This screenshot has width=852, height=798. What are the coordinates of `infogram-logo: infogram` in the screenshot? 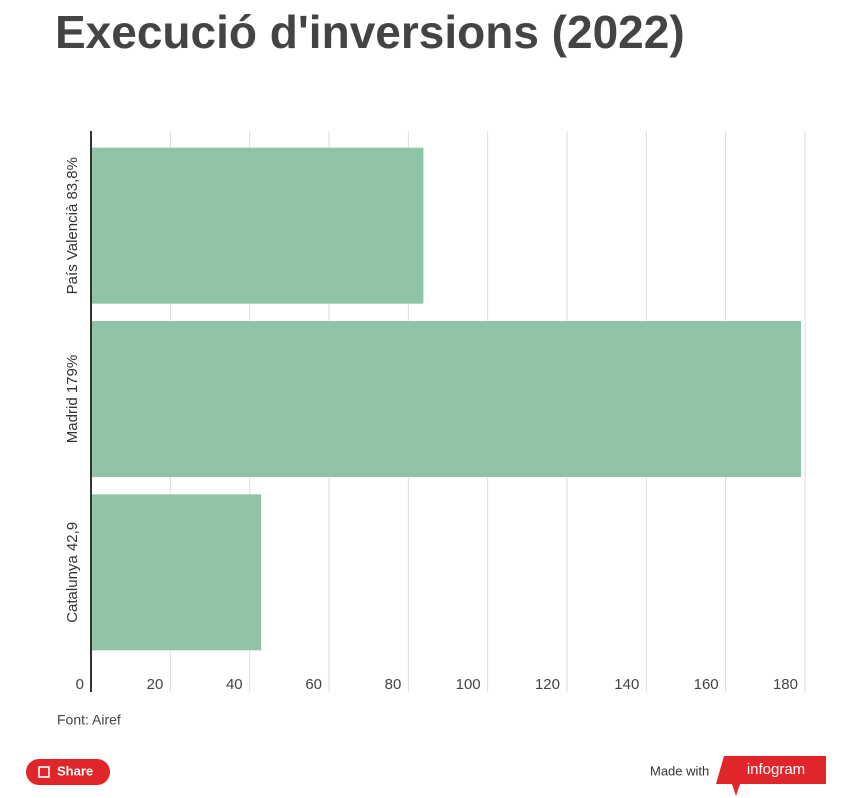 It's located at (771, 776).